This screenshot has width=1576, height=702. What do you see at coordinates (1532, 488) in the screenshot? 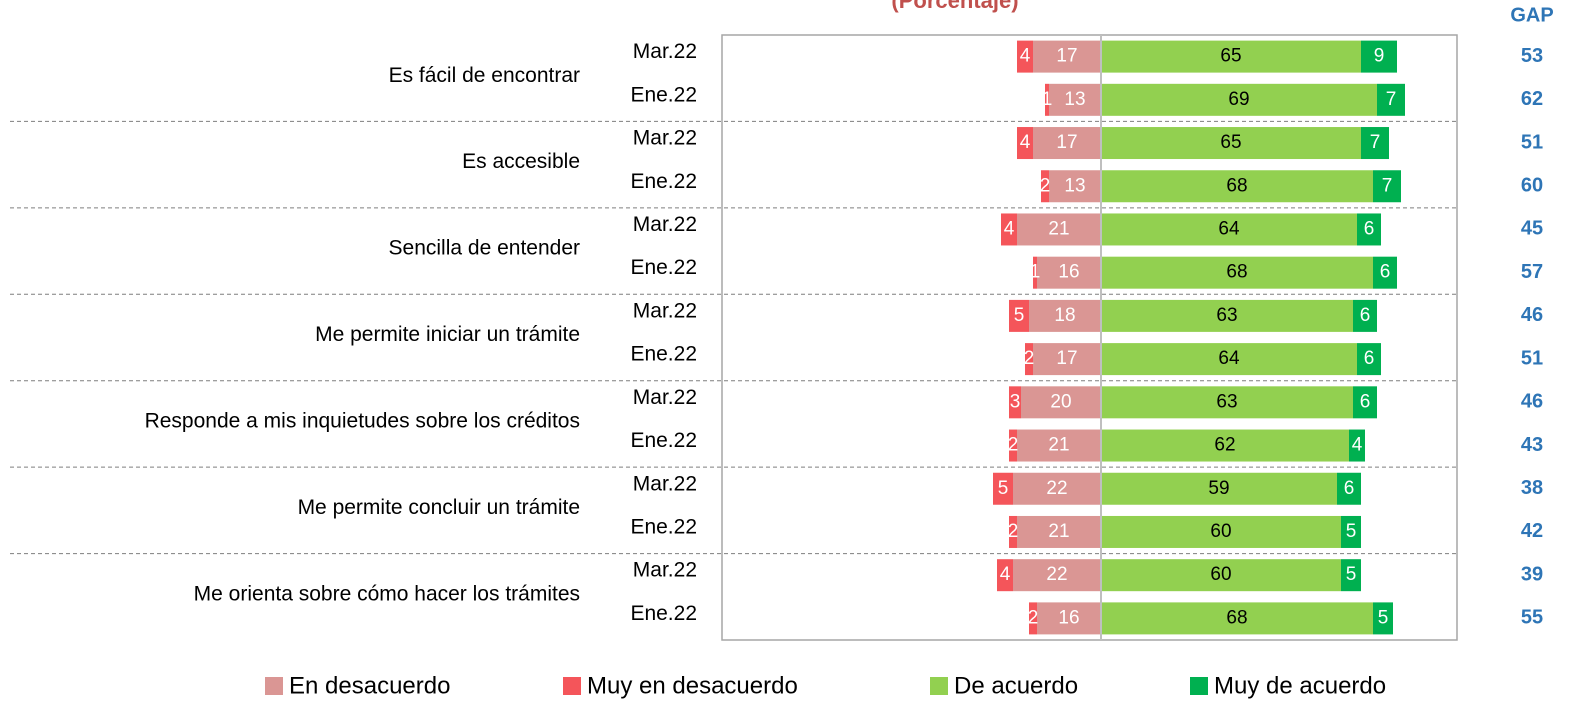
I see `gap-value: 38` at bounding box center [1532, 488].